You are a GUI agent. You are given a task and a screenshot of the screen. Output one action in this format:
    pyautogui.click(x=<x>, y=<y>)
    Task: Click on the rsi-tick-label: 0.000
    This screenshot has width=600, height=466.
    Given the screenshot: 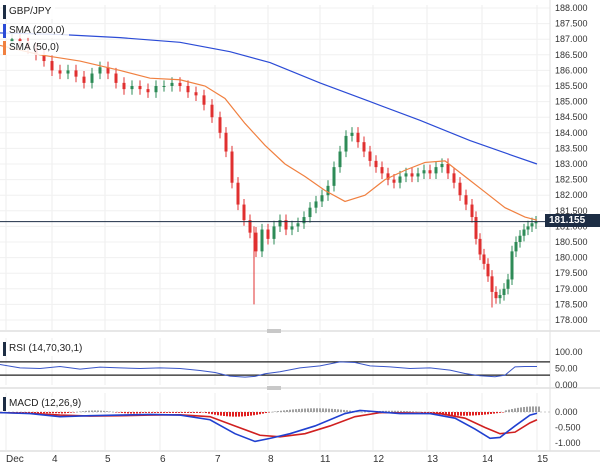 What is the action you would take?
    pyautogui.click(x=566, y=385)
    